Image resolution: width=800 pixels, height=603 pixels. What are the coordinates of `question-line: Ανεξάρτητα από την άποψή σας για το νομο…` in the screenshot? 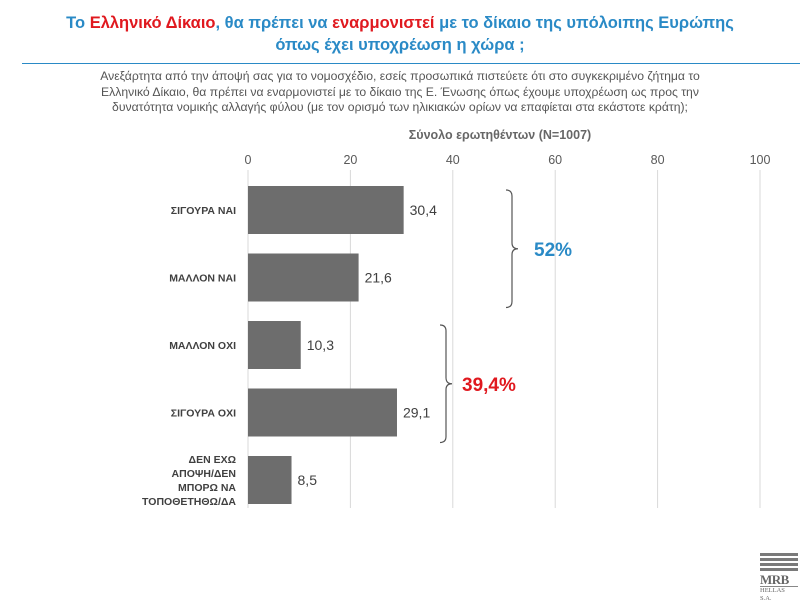 It's located at (400, 76).